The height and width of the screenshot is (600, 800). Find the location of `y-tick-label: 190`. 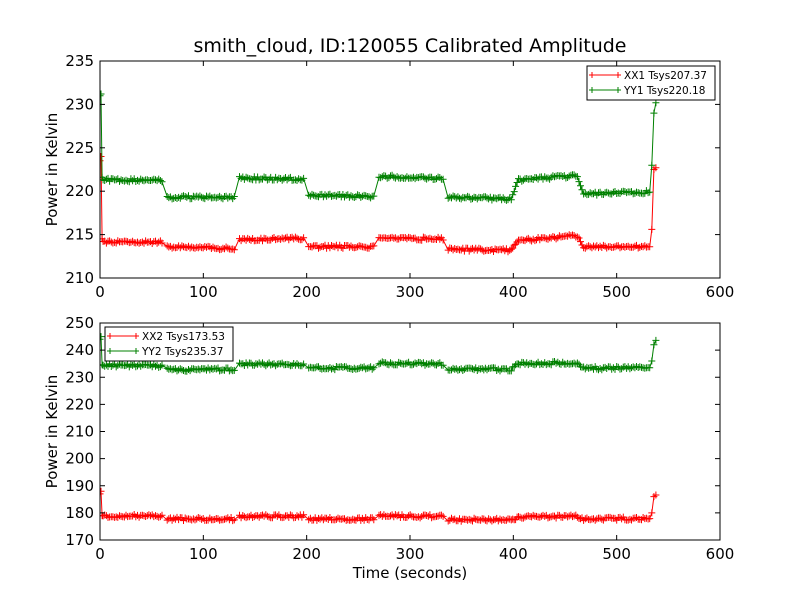

y-tick-label: 190 is located at coordinates (79, 486).